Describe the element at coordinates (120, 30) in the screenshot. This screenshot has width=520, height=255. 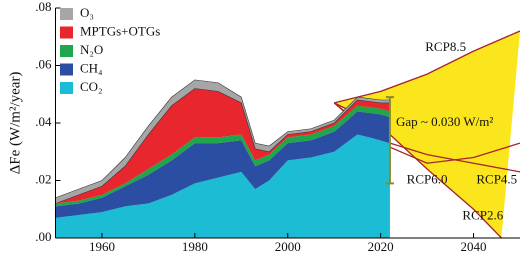
I see `legend-label: MPTGs+OTGs` at that location.